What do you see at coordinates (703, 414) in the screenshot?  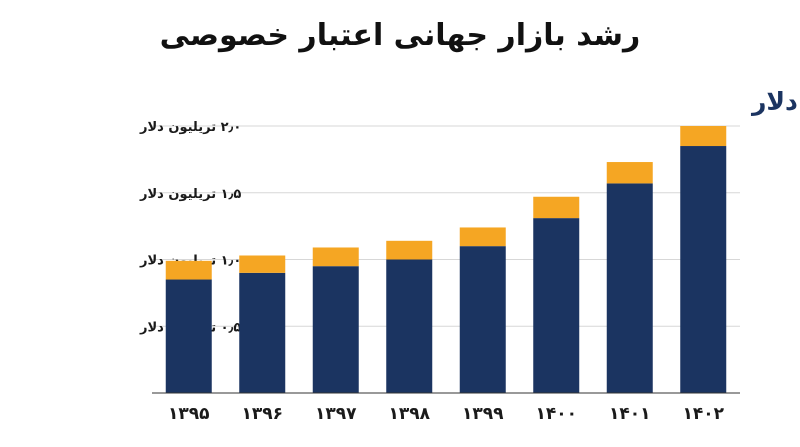 I see `x-tick-label: ۱۴۰۲` at bounding box center [703, 414].